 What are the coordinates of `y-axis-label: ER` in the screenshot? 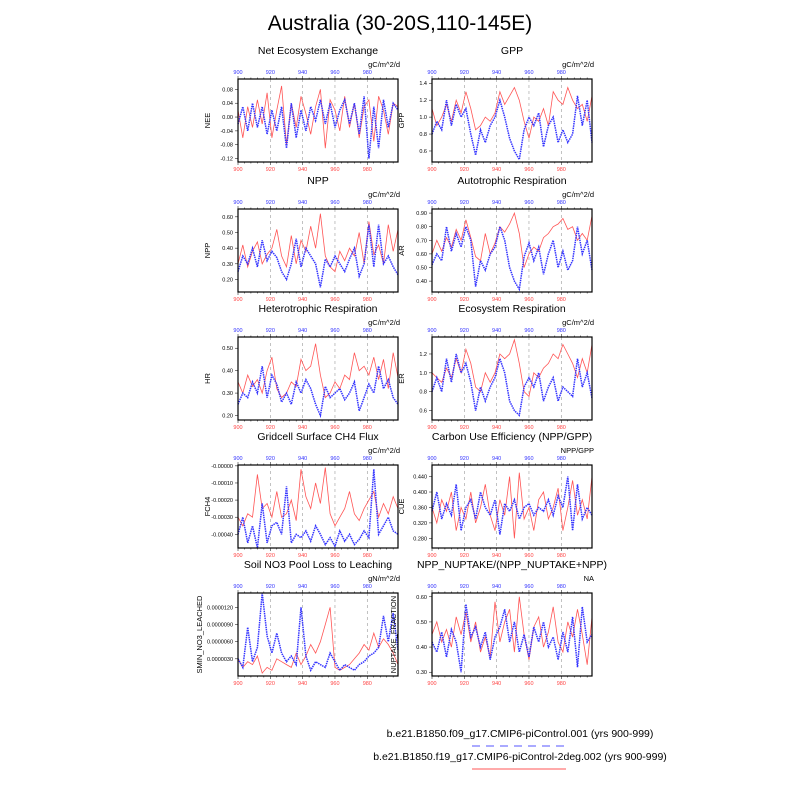 It's located at (401, 378).